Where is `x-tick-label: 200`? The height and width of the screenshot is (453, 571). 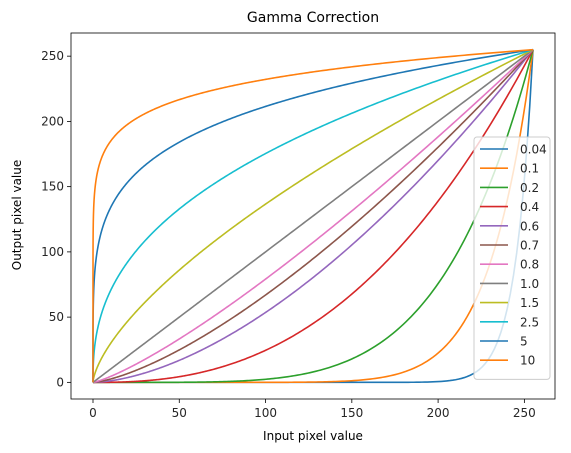
x-tick-label: 200 is located at coordinates (438, 413).